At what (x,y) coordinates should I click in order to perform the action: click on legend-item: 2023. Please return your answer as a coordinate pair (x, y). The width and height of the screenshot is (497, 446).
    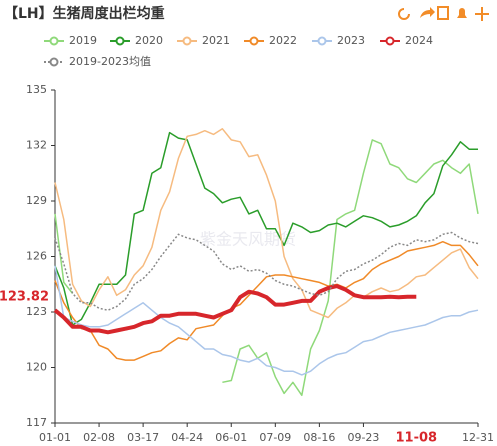
    Looking at the image, I should click on (338, 40).